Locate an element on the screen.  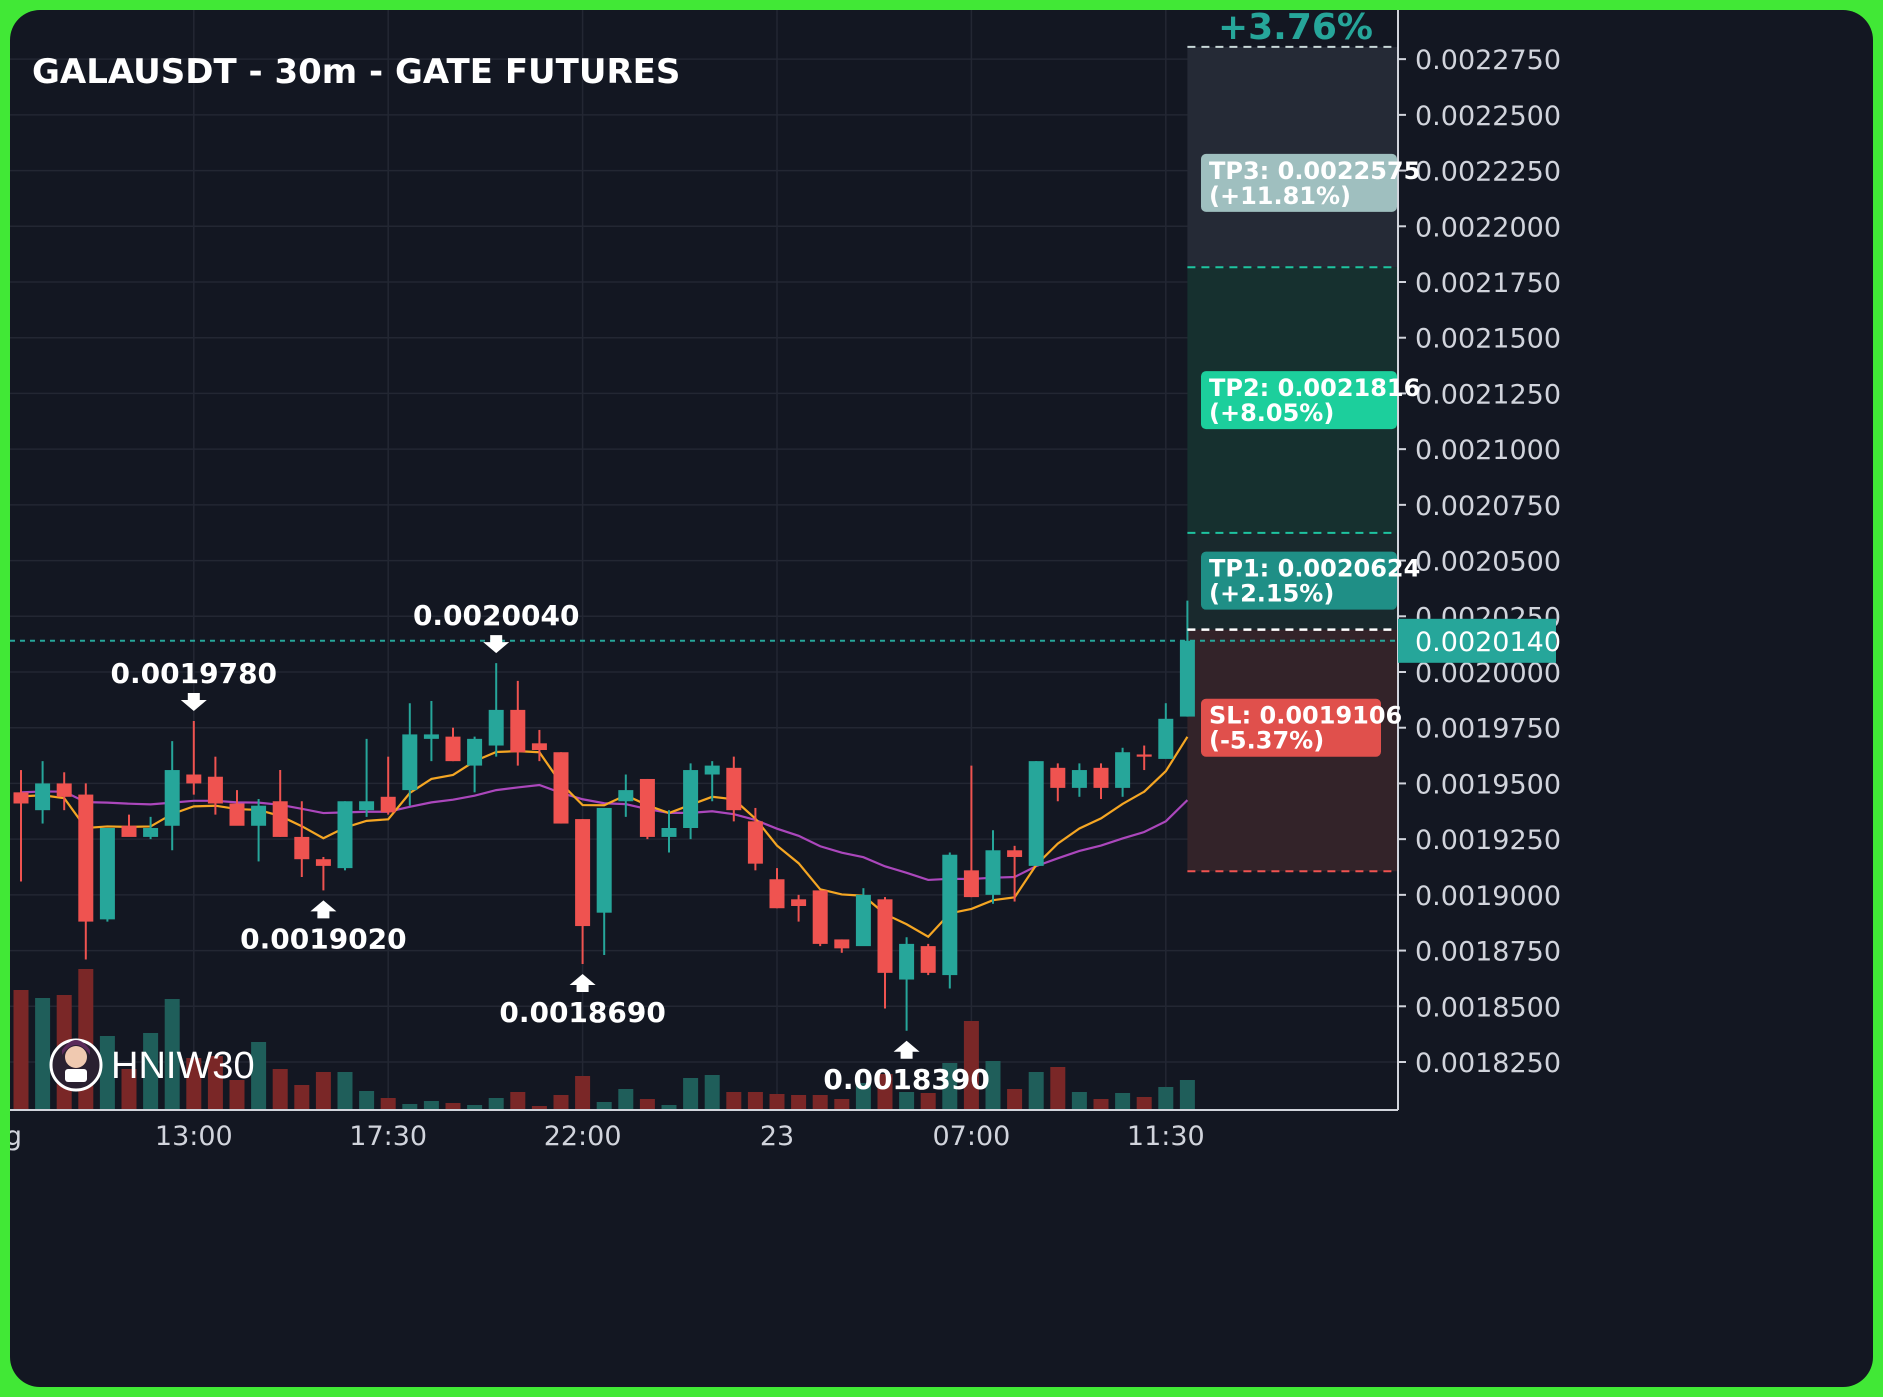
current-price-badge is located at coordinates (1477, 640).